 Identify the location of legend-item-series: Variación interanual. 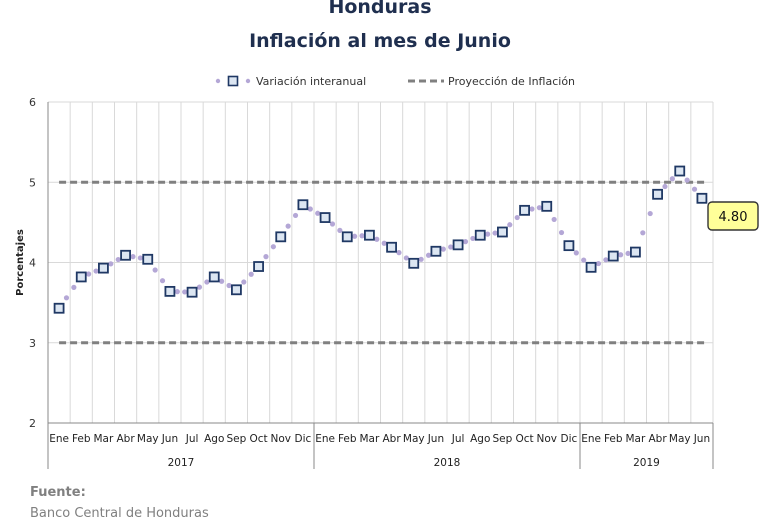
(290, 81).